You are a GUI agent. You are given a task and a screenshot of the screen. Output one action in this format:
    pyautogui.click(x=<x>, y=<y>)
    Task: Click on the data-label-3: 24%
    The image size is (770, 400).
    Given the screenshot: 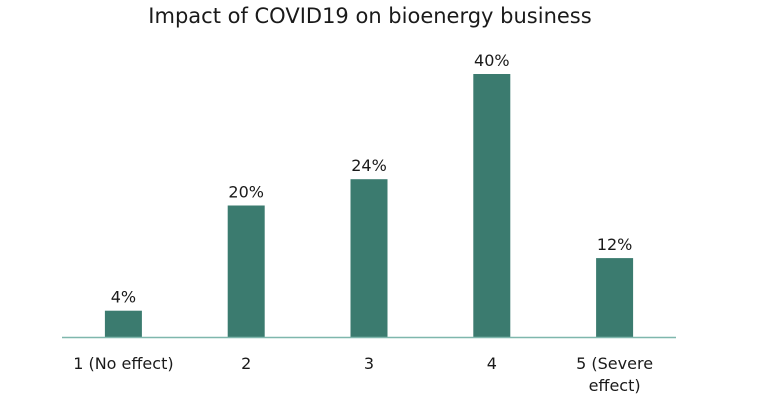 What is the action you would take?
    pyautogui.click(x=369, y=165)
    